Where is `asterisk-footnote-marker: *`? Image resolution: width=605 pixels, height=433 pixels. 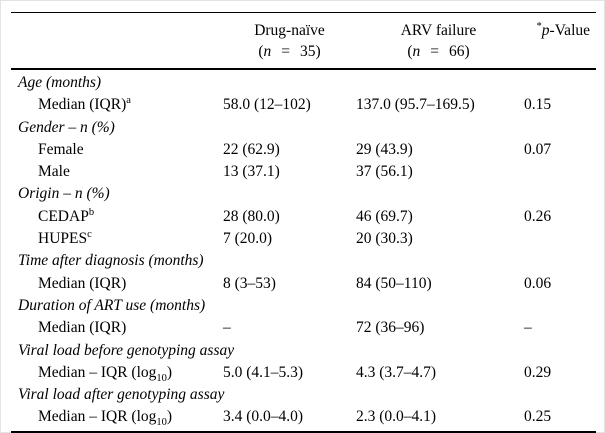 asterisk-footnote-marker: * is located at coordinates (539, 26).